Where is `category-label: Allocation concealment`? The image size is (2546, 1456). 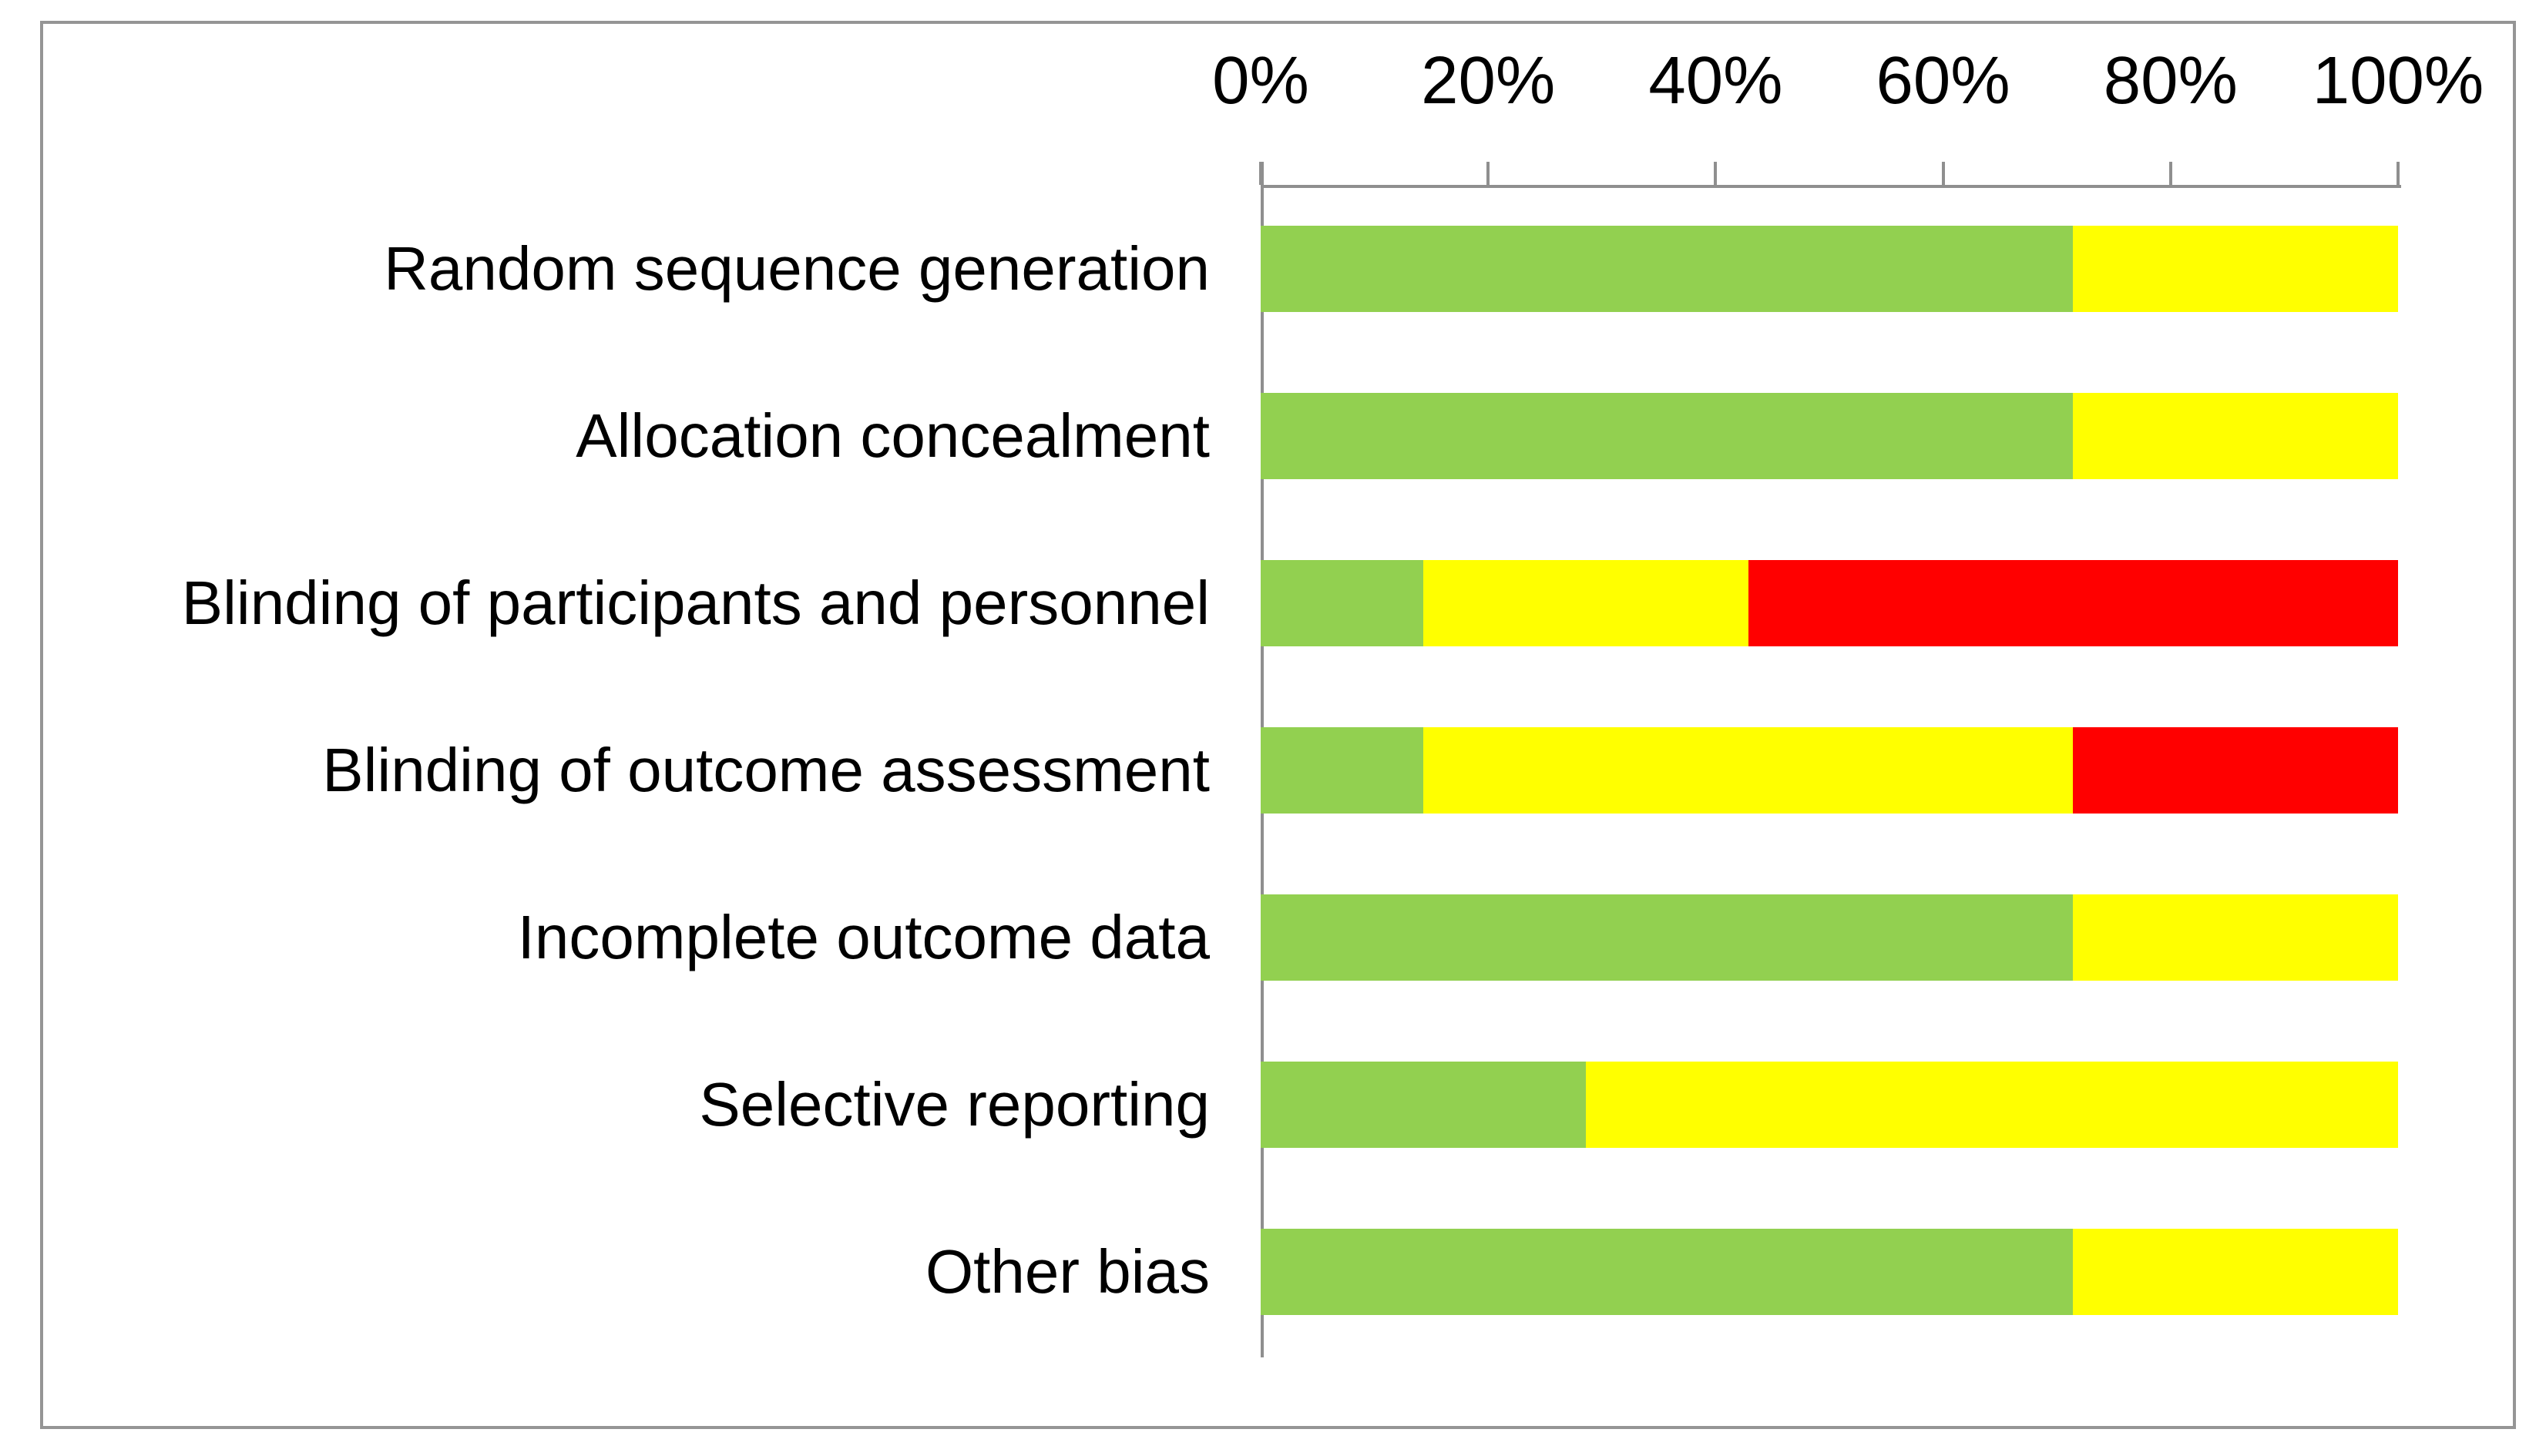
category-label: Allocation concealment is located at coordinates (893, 435).